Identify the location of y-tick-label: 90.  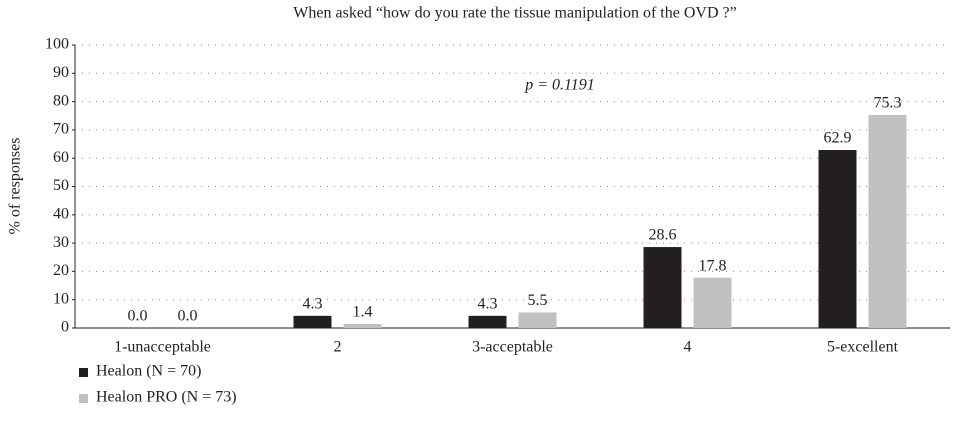
(61, 72).